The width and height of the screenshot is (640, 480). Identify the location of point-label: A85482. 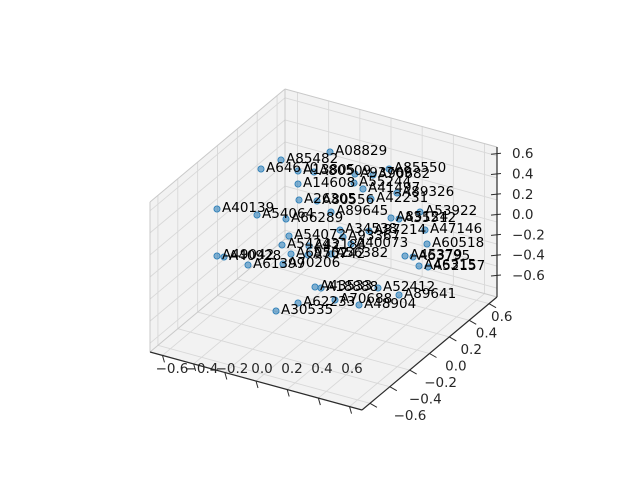
(312, 159).